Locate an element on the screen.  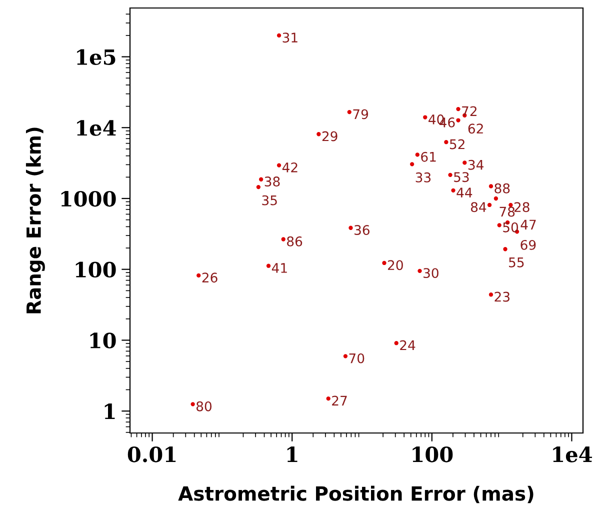
annotation: 86 is located at coordinates (294, 241).